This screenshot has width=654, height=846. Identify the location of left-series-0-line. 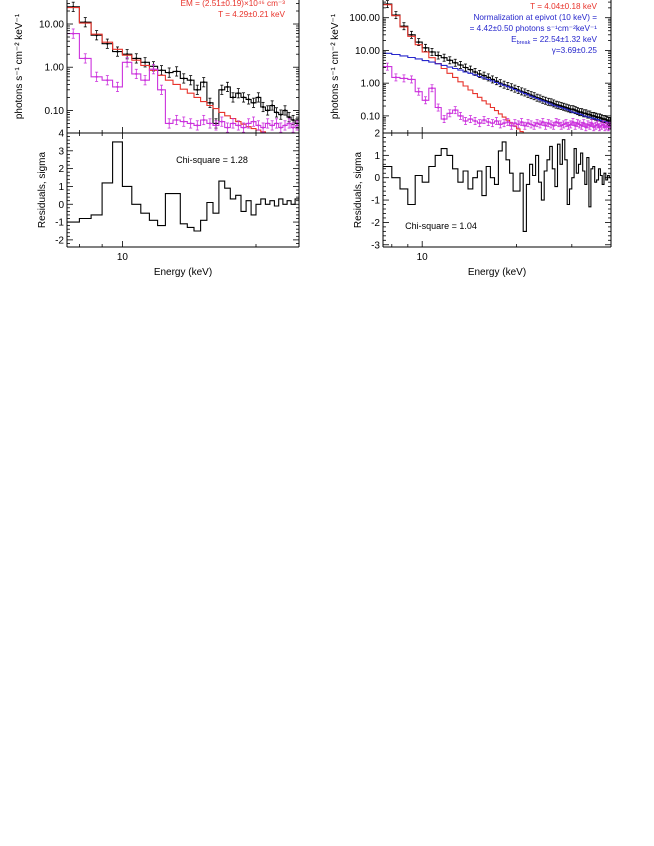
(183, 65).